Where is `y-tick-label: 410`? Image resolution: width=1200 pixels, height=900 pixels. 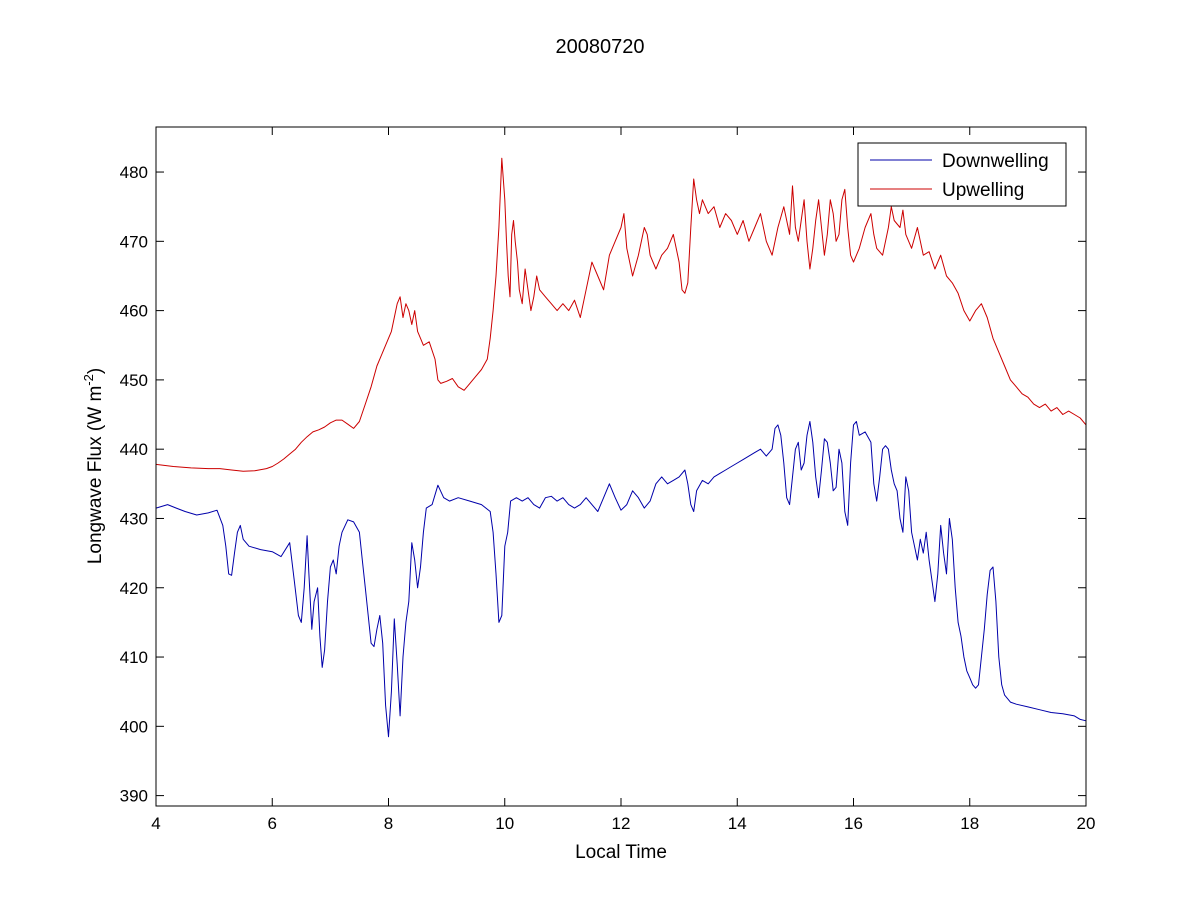
y-tick-label: 410 is located at coordinates (134, 657).